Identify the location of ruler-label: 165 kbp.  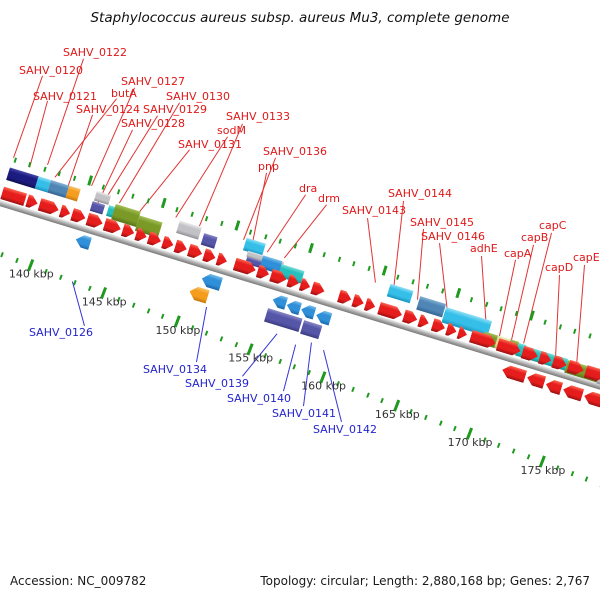
(397, 414).